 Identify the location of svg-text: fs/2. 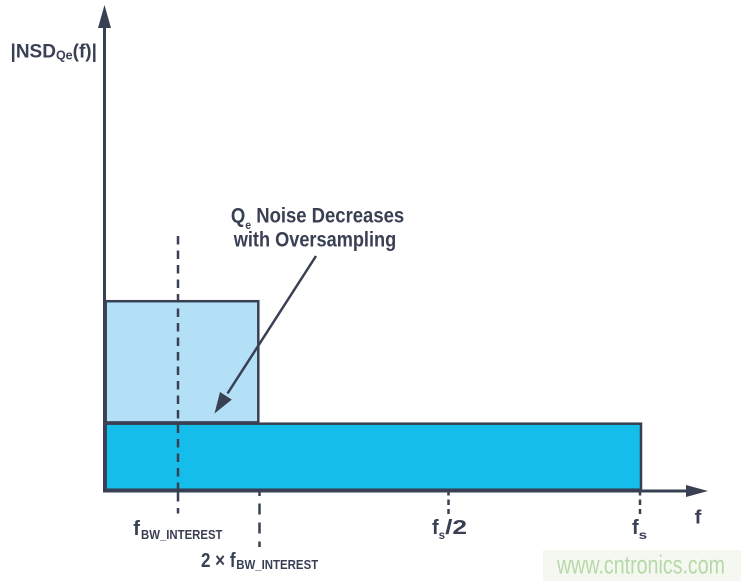
(449, 529).